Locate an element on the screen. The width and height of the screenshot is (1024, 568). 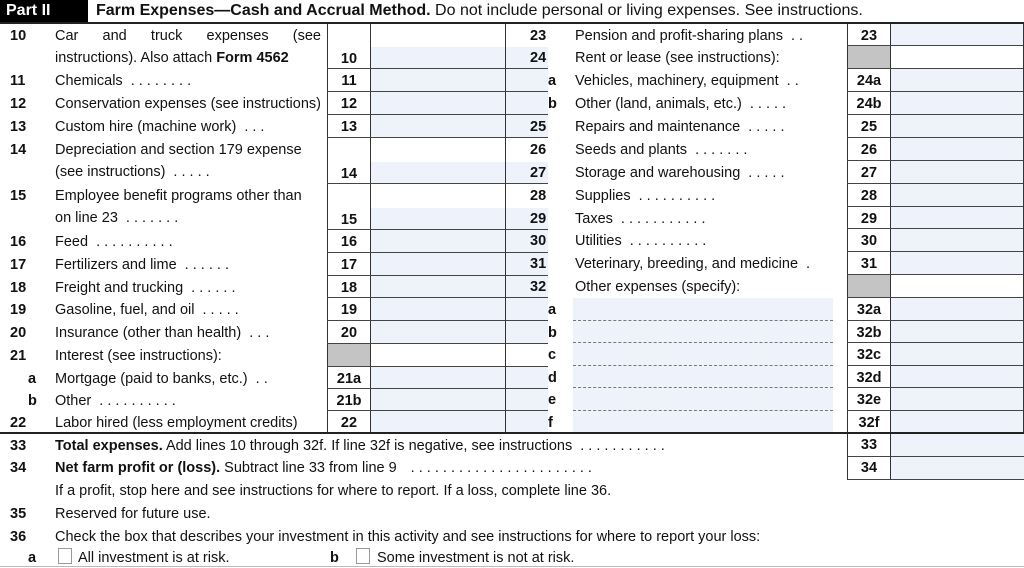
box-label is located at coordinates (348, 355).